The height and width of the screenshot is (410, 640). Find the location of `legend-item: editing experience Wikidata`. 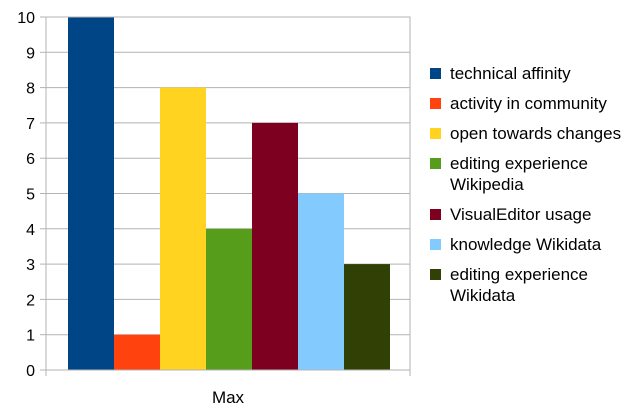

legend-item: editing experience Wikidata is located at coordinates (535, 285).